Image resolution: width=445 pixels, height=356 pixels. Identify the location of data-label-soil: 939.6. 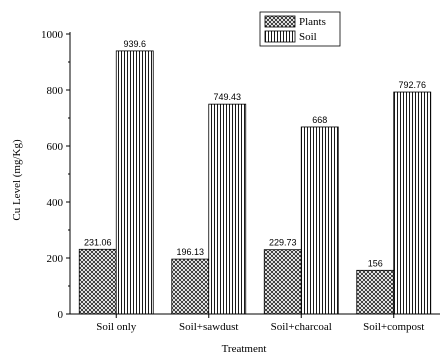
(134, 44).